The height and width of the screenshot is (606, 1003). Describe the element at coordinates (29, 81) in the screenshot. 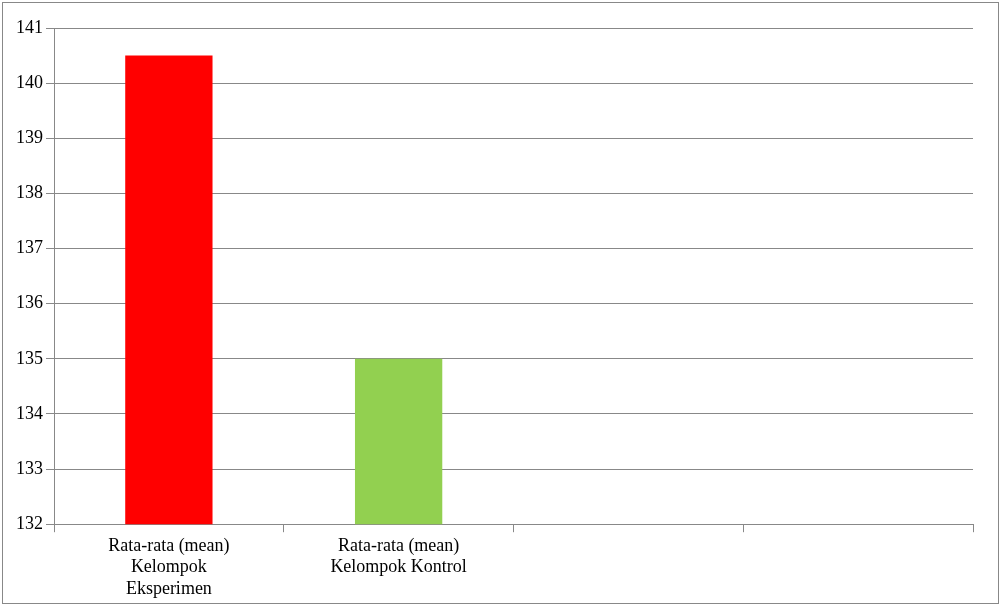

I see `y-tick-label: 140` at that location.